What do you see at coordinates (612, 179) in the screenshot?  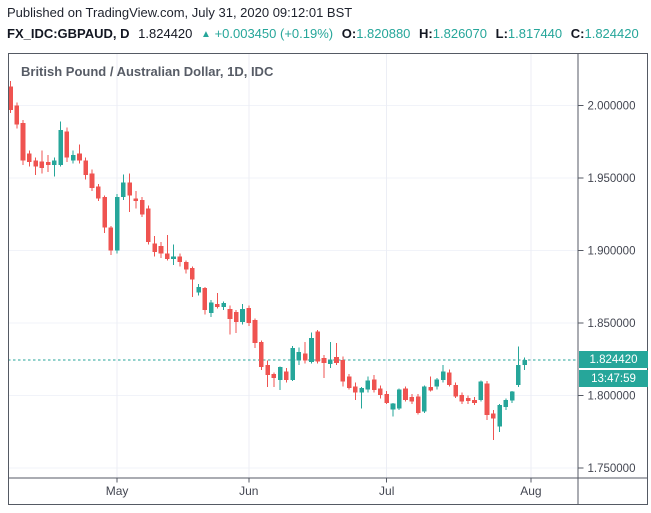 I see `price-axis-label: 1.950000` at bounding box center [612, 179].